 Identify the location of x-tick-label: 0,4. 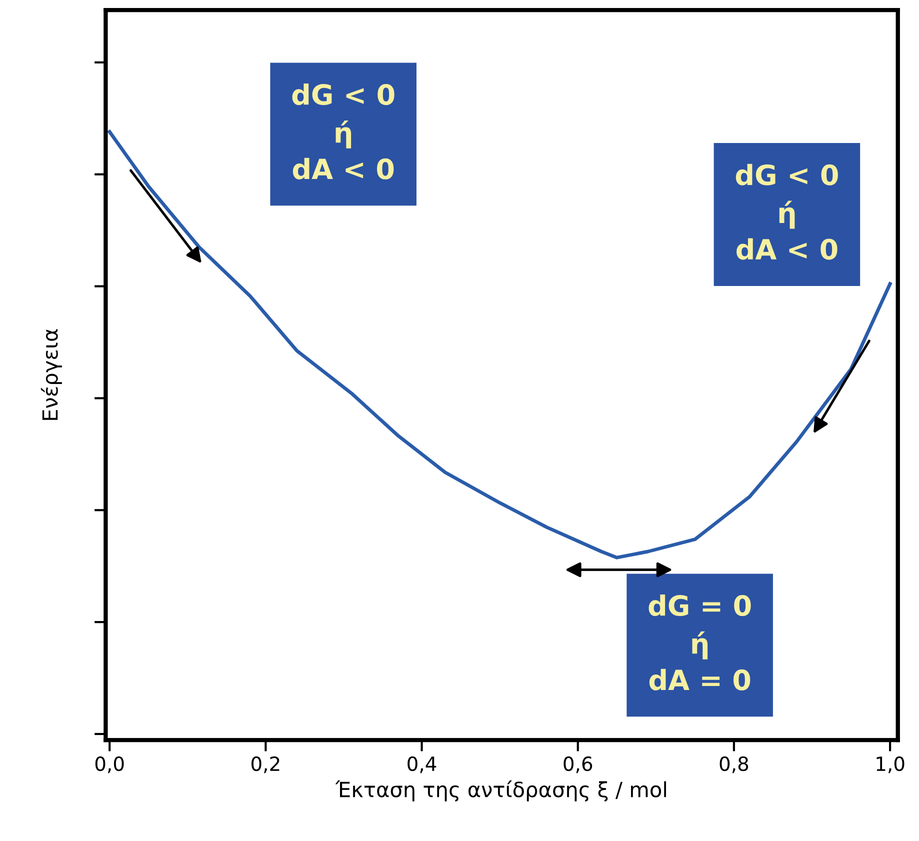
(422, 765).